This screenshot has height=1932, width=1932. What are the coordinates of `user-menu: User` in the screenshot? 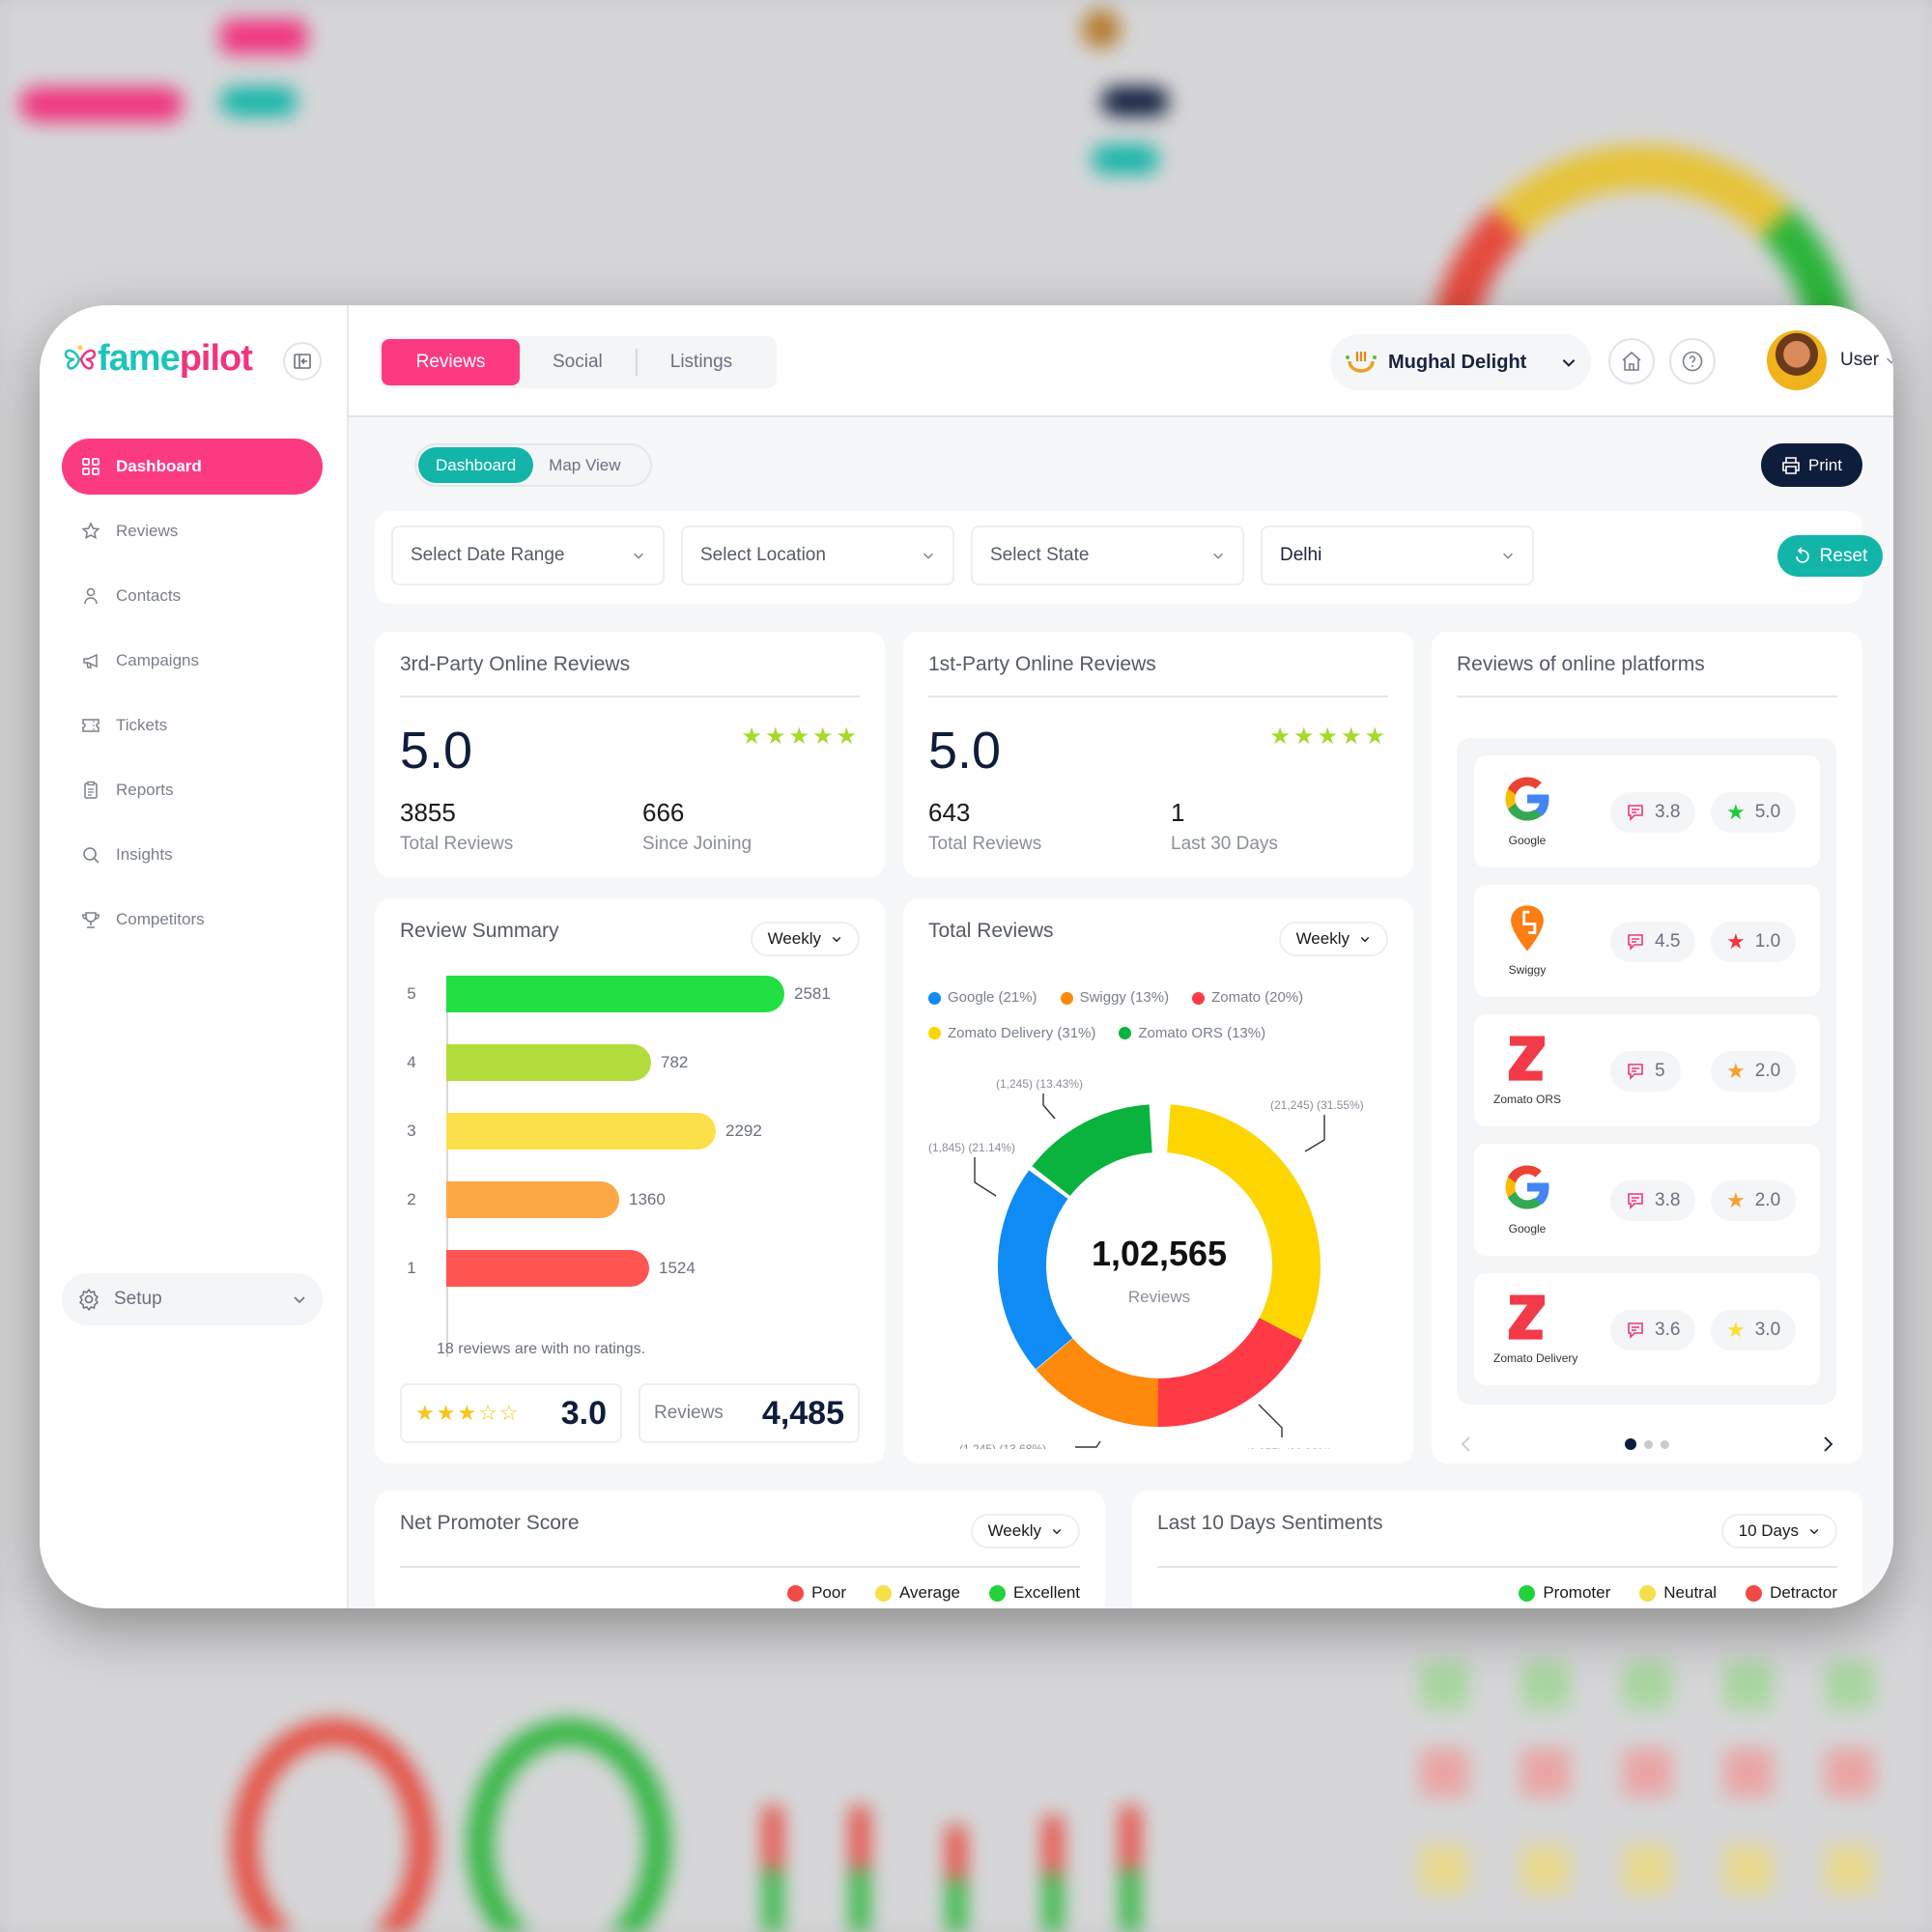 It's located at (1866, 360).